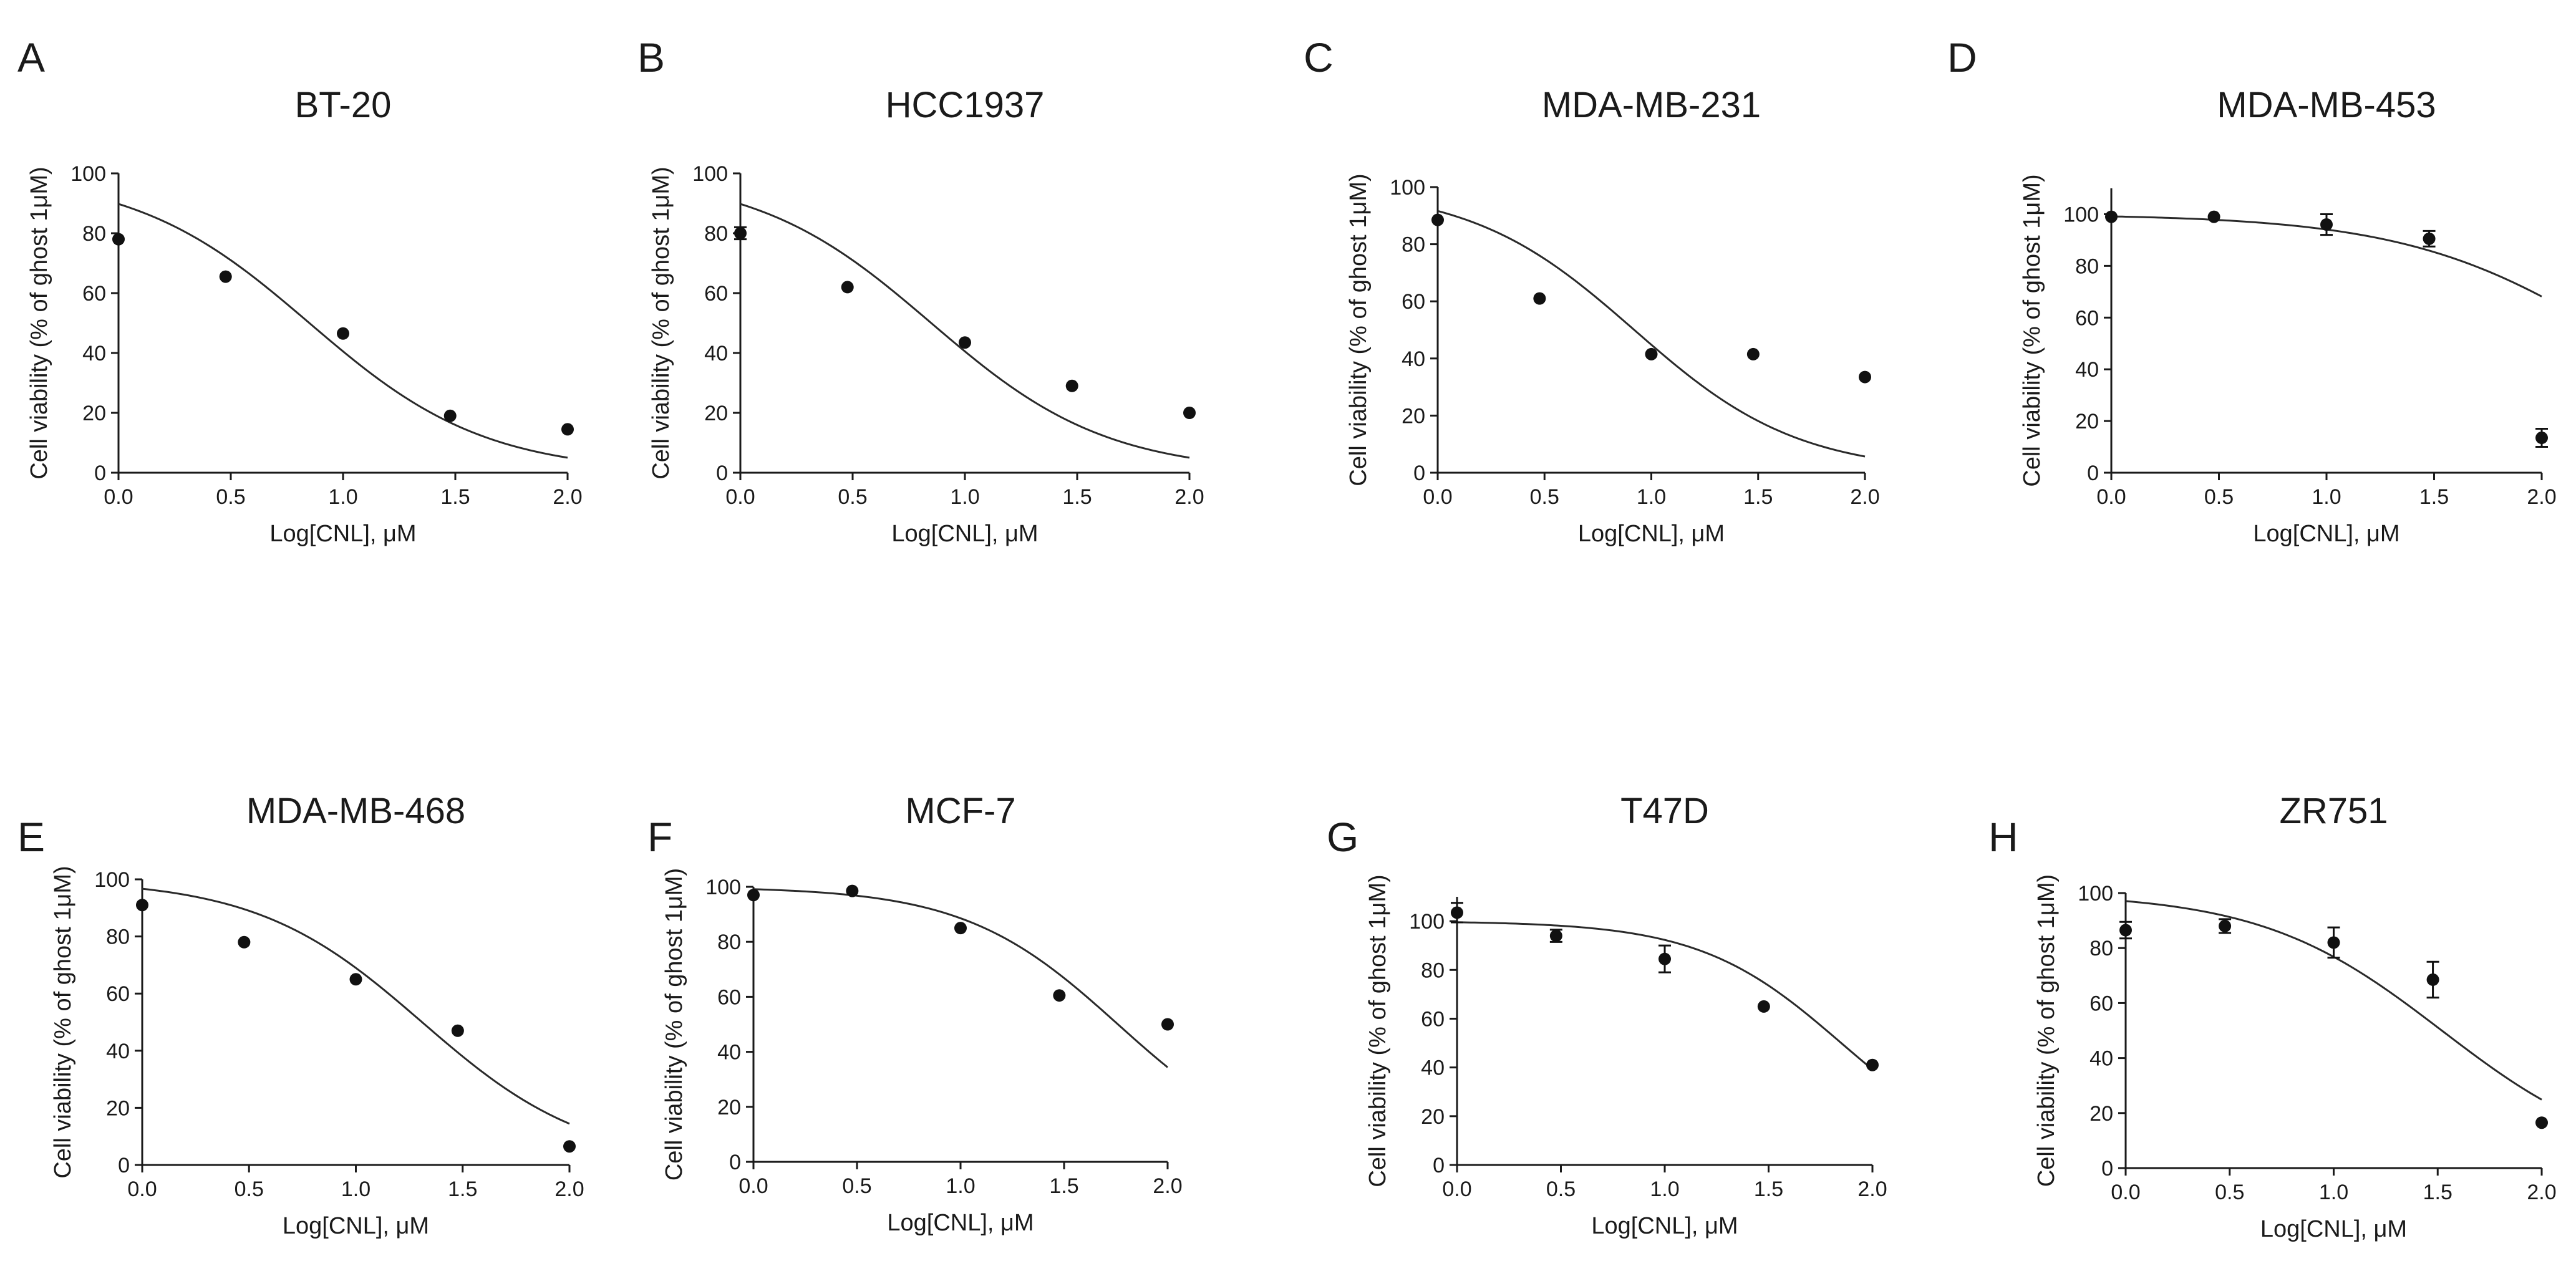 This screenshot has height=1261, width=2576. Describe the element at coordinates (2326, 105) in the screenshot. I see `chart-title: MDA-MB-453` at that location.